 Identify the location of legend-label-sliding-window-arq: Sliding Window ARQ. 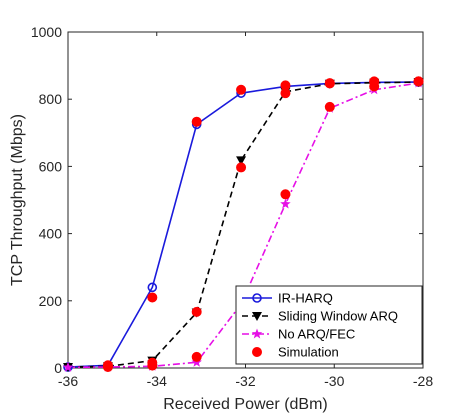
(338, 316).